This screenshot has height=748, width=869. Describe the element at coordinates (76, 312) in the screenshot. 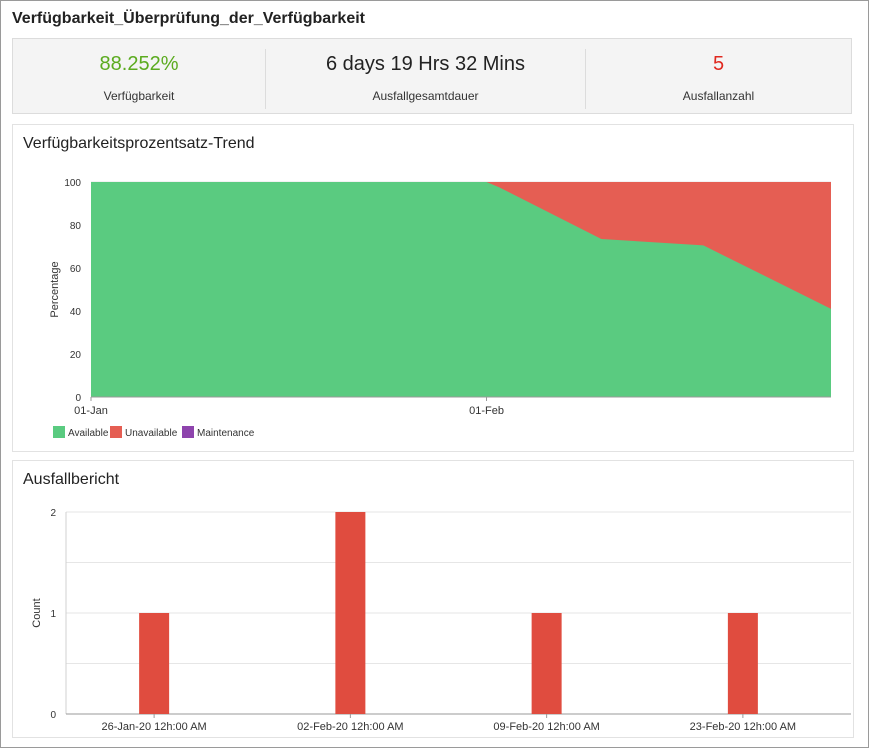

I see `y-tick-label: 40` at that location.